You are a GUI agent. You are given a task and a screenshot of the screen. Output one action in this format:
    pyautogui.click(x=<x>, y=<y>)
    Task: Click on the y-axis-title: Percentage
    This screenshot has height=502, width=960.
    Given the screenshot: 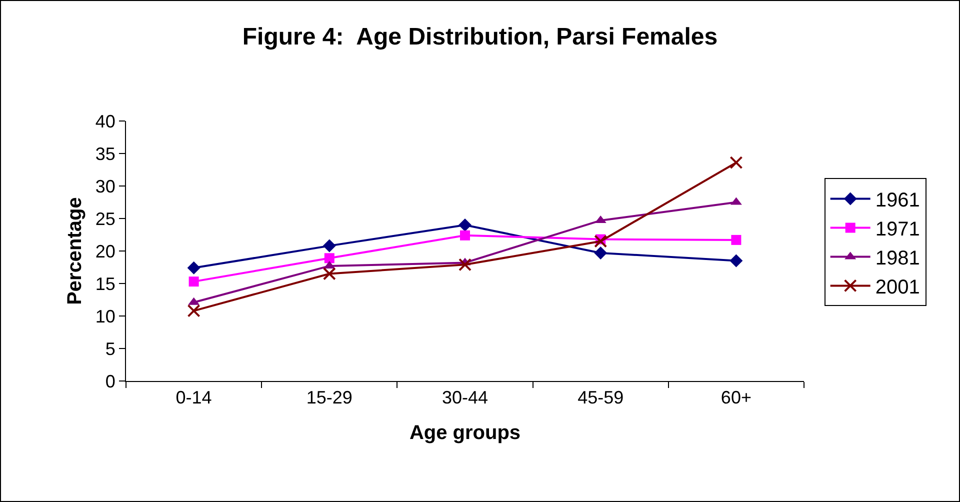 What is the action you would take?
    pyautogui.click(x=75, y=251)
    